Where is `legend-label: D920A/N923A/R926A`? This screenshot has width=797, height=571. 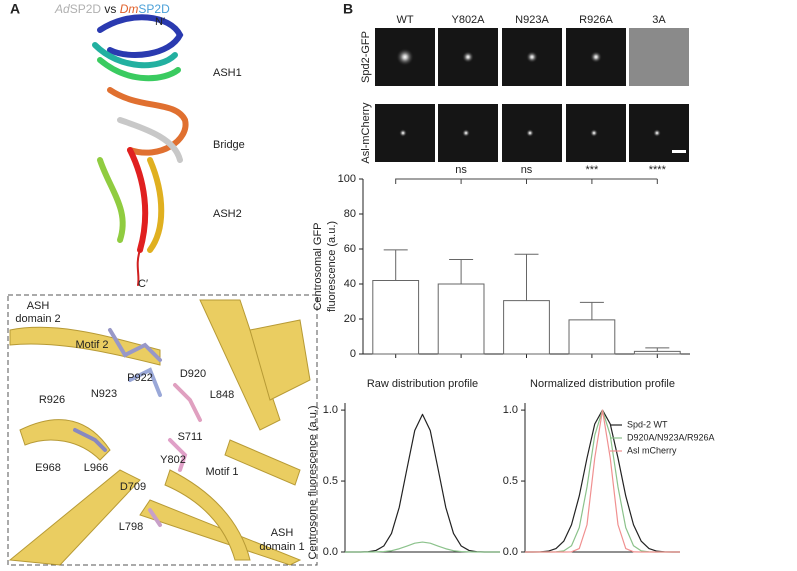 legend-label: D920A/N923A/R926A is located at coordinates (671, 437).